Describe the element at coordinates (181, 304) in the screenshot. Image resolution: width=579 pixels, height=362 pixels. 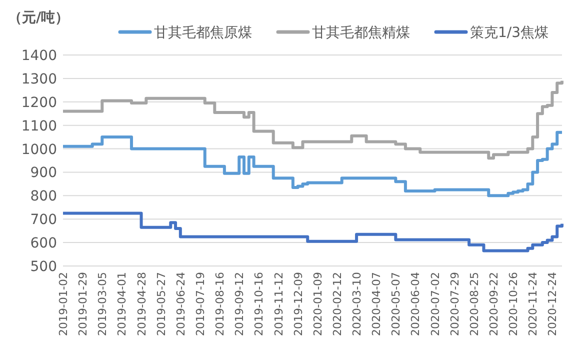
I see `xtick: 2019-06-24` at that location.